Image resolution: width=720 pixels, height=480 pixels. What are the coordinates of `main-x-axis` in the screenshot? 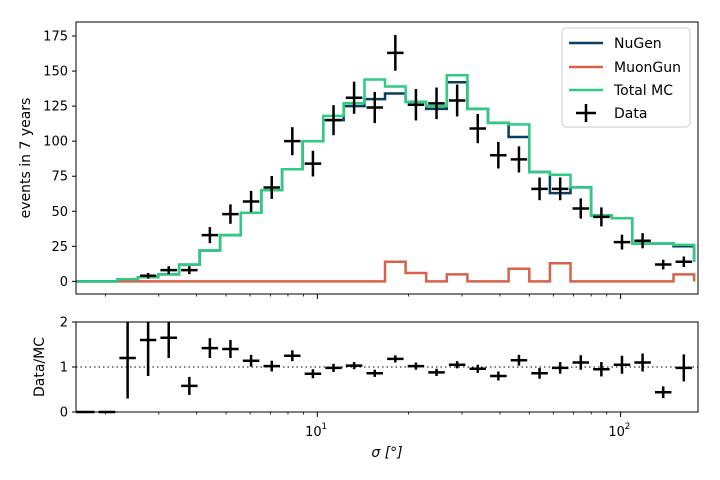 It's located at (363, 296).